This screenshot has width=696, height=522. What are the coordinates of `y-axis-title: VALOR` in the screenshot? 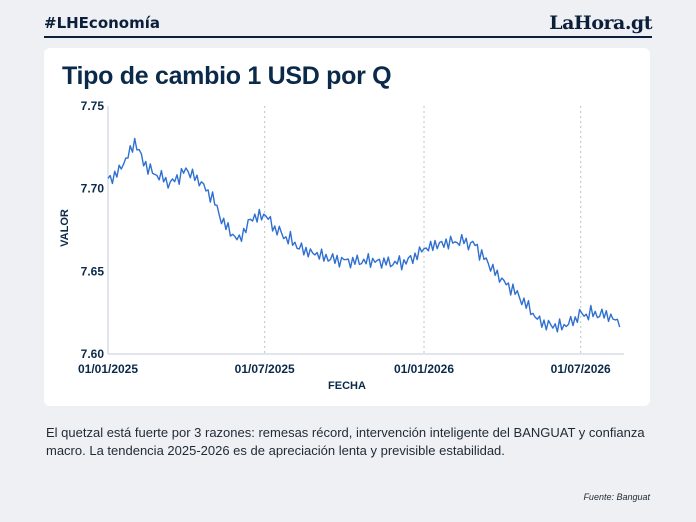 It's located at (65, 228).